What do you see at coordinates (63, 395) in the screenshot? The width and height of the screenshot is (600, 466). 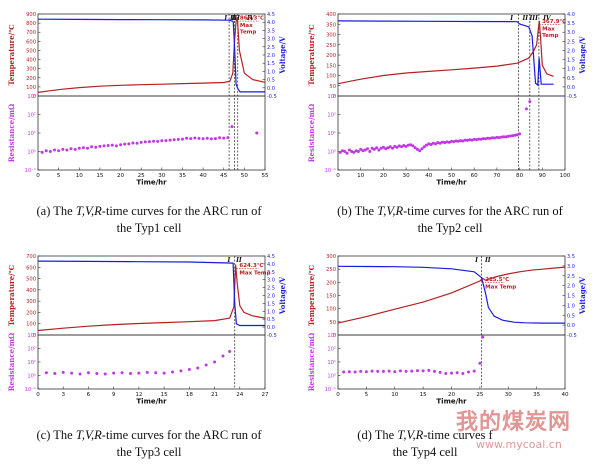 I see `x-tick-label: 3` at bounding box center [63, 395].